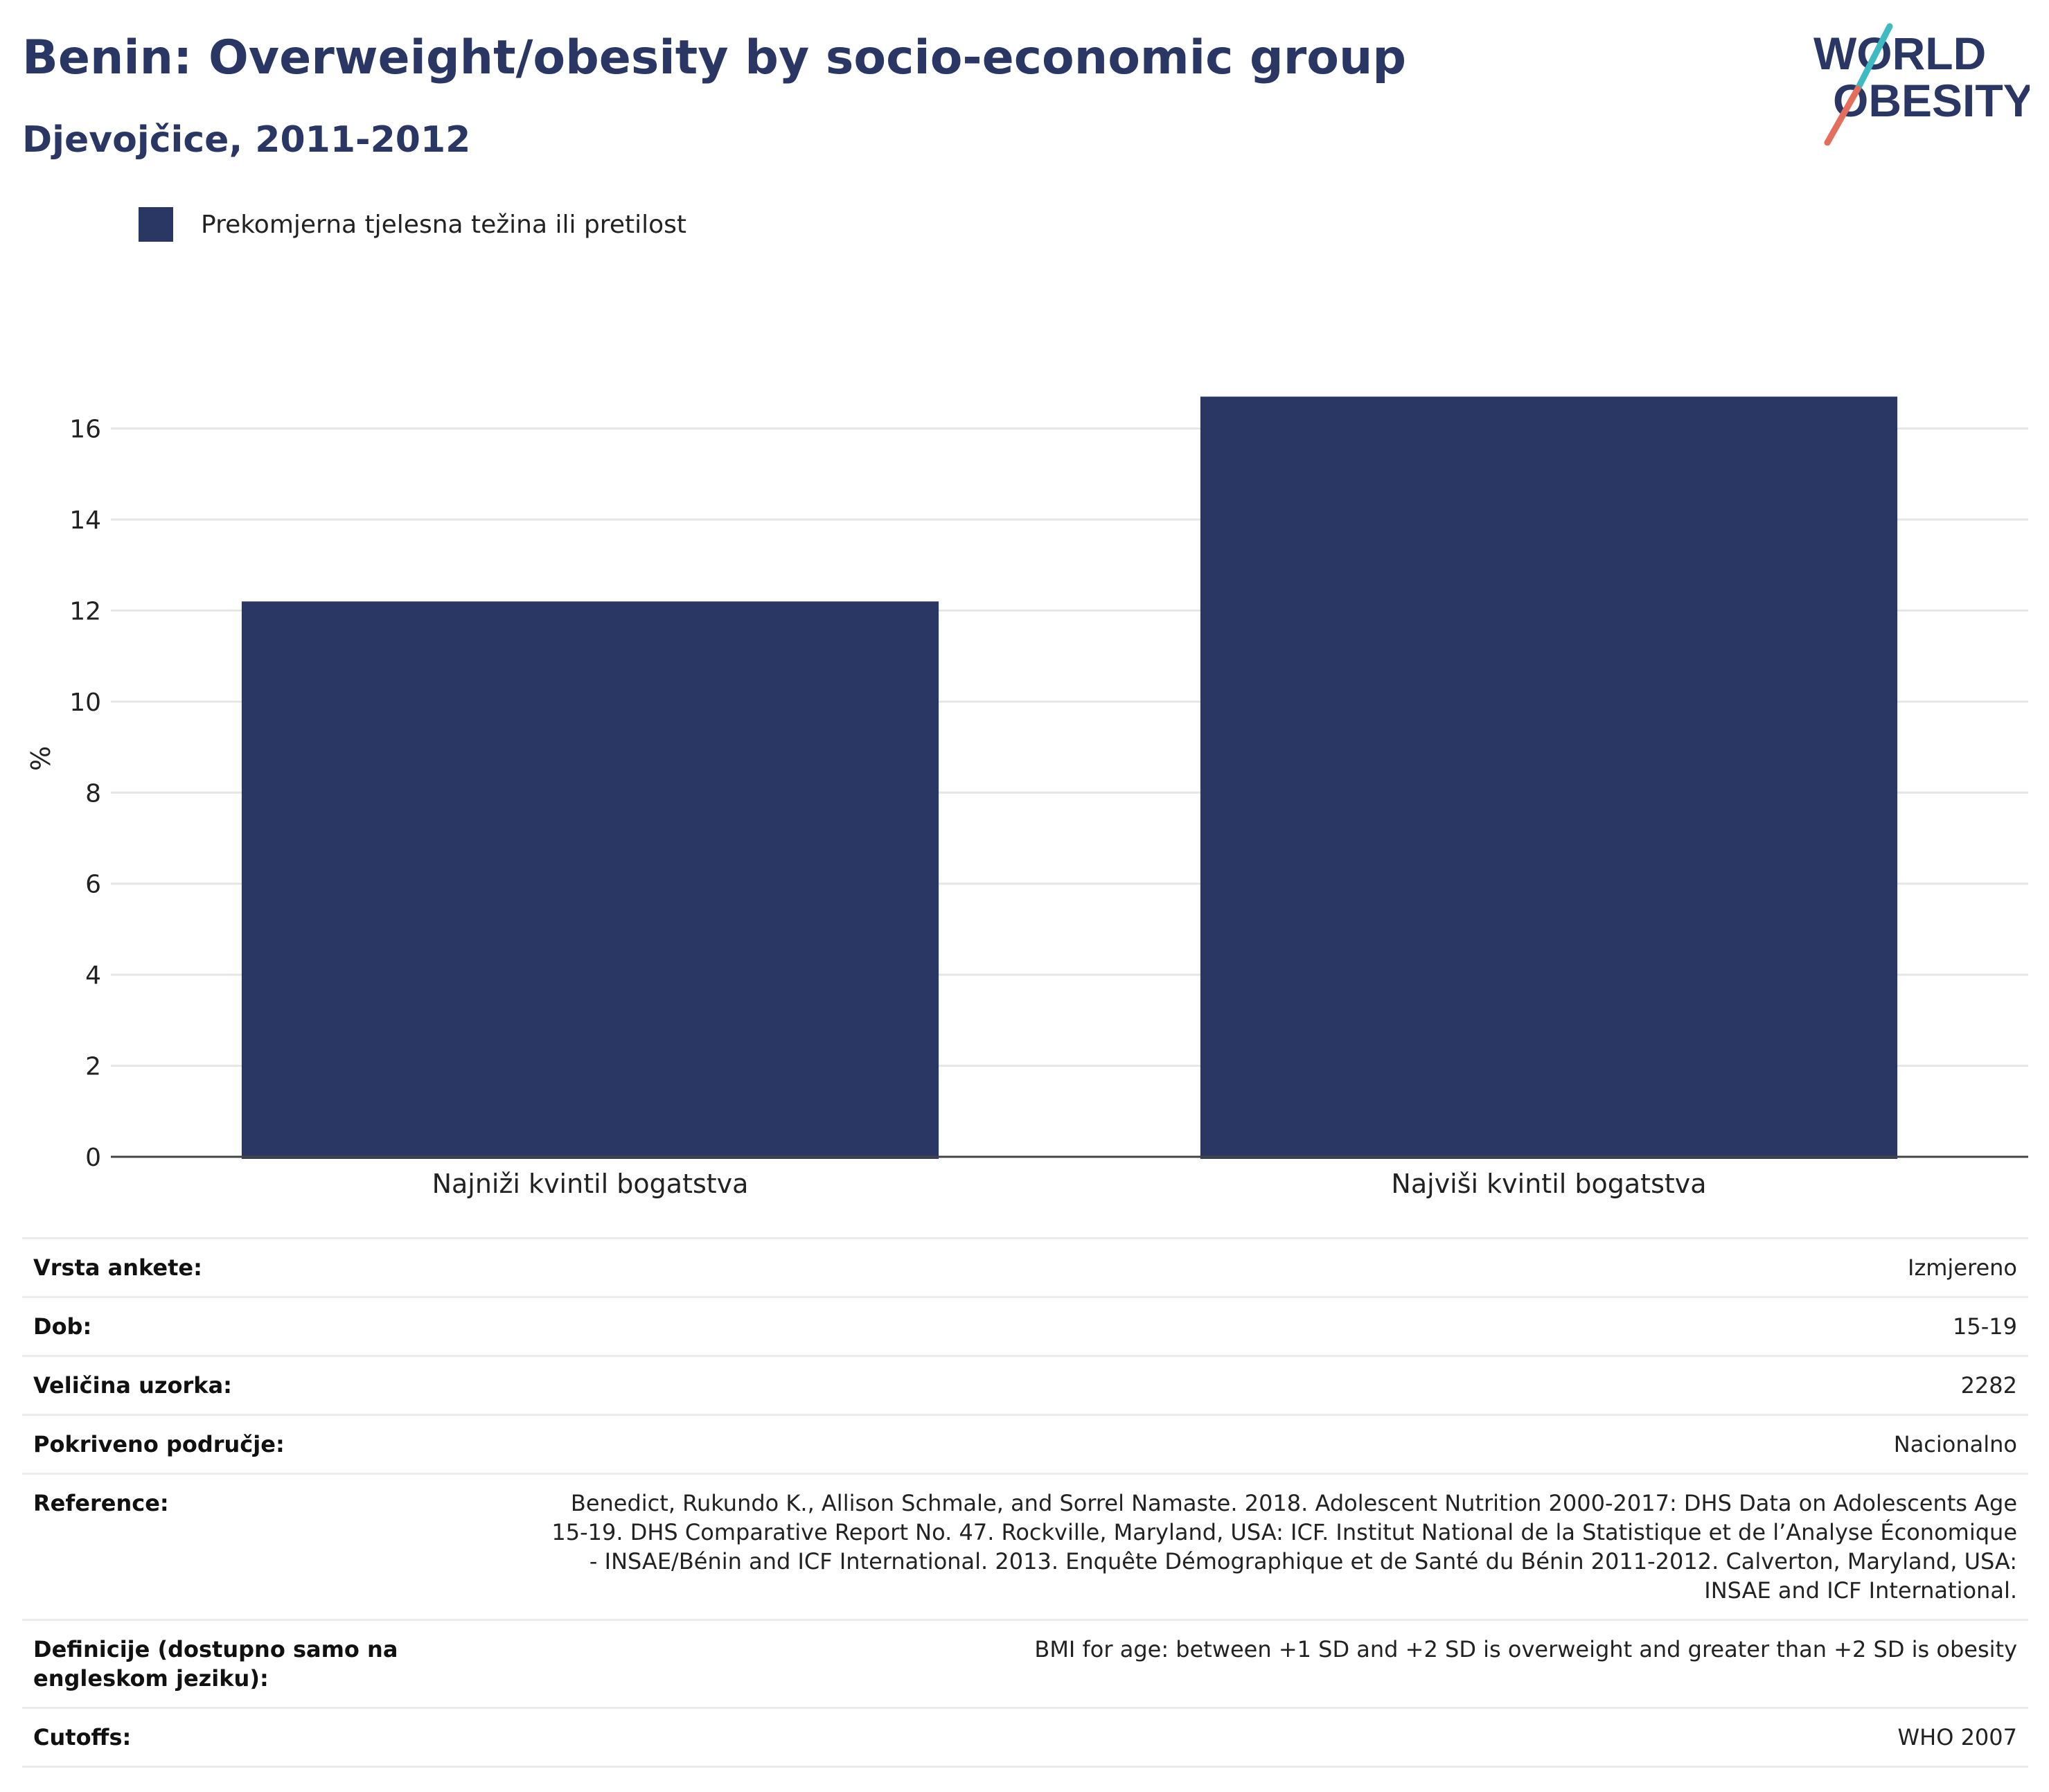  What do you see at coordinates (93, 1158) in the screenshot?
I see `y-tick-label: 0` at bounding box center [93, 1158].